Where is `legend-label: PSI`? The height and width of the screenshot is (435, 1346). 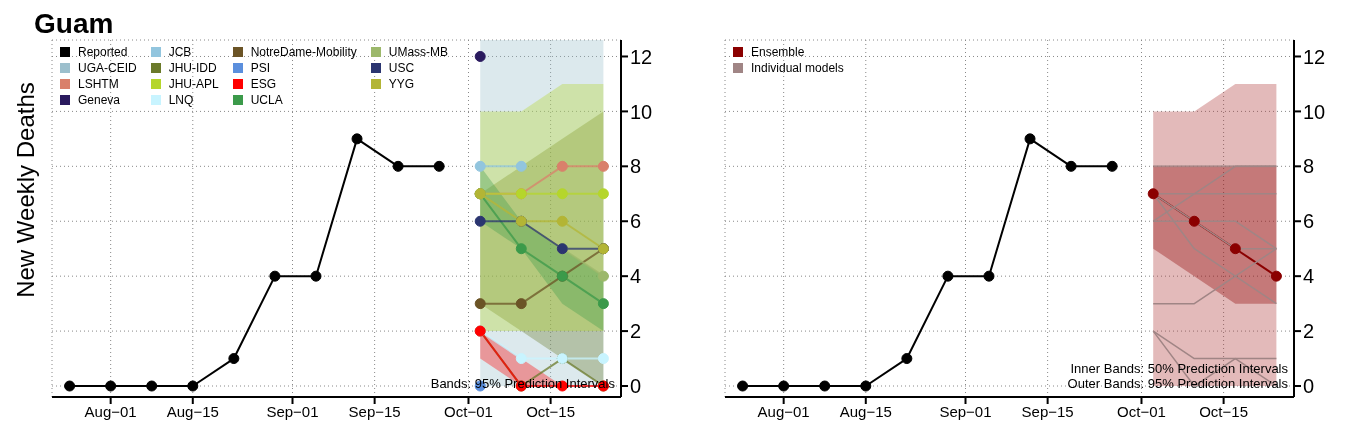
legend-label: PSI is located at coordinates (260, 68).